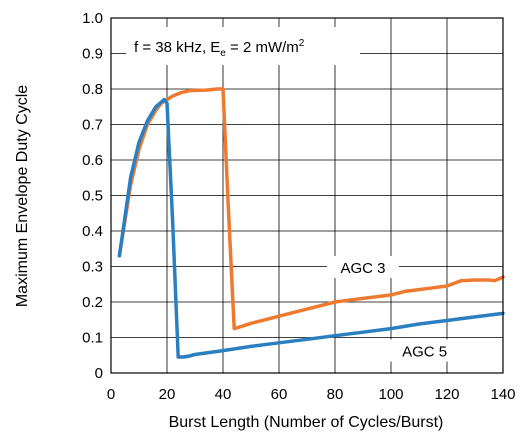 The image size is (523, 435). What do you see at coordinates (167, 394) in the screenshot?
I see `x-tick-label: 20` at bounding box center [167, 394].